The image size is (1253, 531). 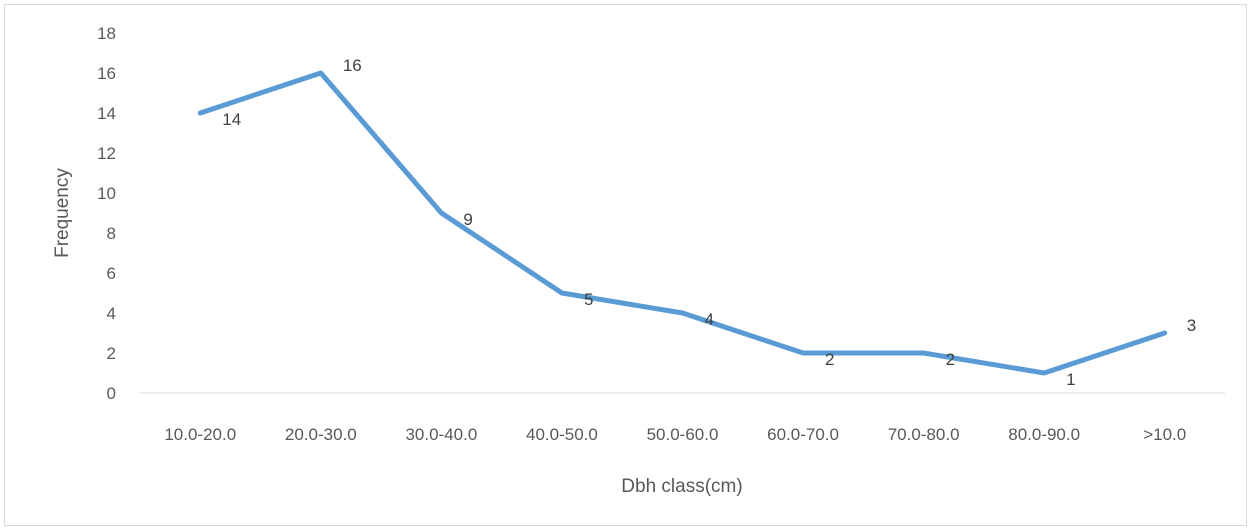 I want to click on x-tick-label: 50.0-60.0, so click(x=683, y=434).